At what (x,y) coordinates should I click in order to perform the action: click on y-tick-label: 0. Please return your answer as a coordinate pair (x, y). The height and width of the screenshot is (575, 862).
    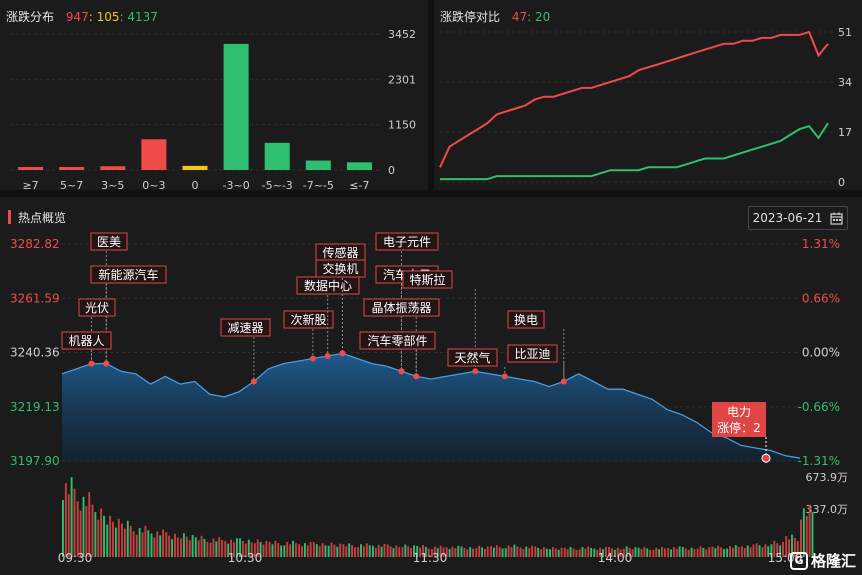
    Looking at the image, I should click on (841, 182).